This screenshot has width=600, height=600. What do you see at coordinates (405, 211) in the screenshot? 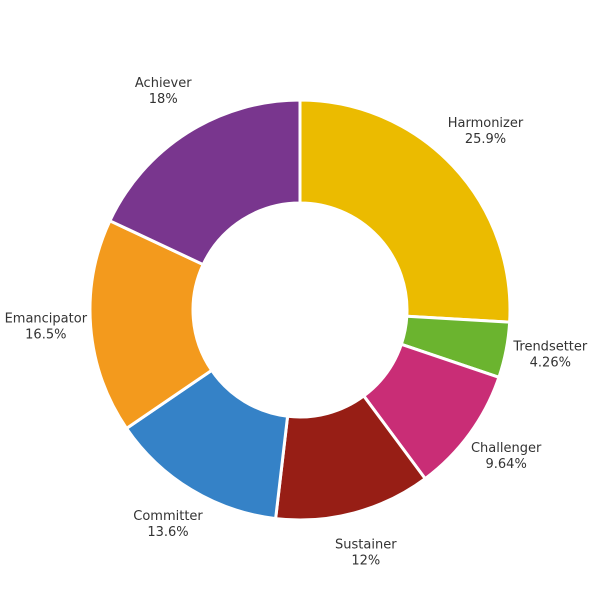
I see `slice-harmonizer` at bounding box center [405, 211].